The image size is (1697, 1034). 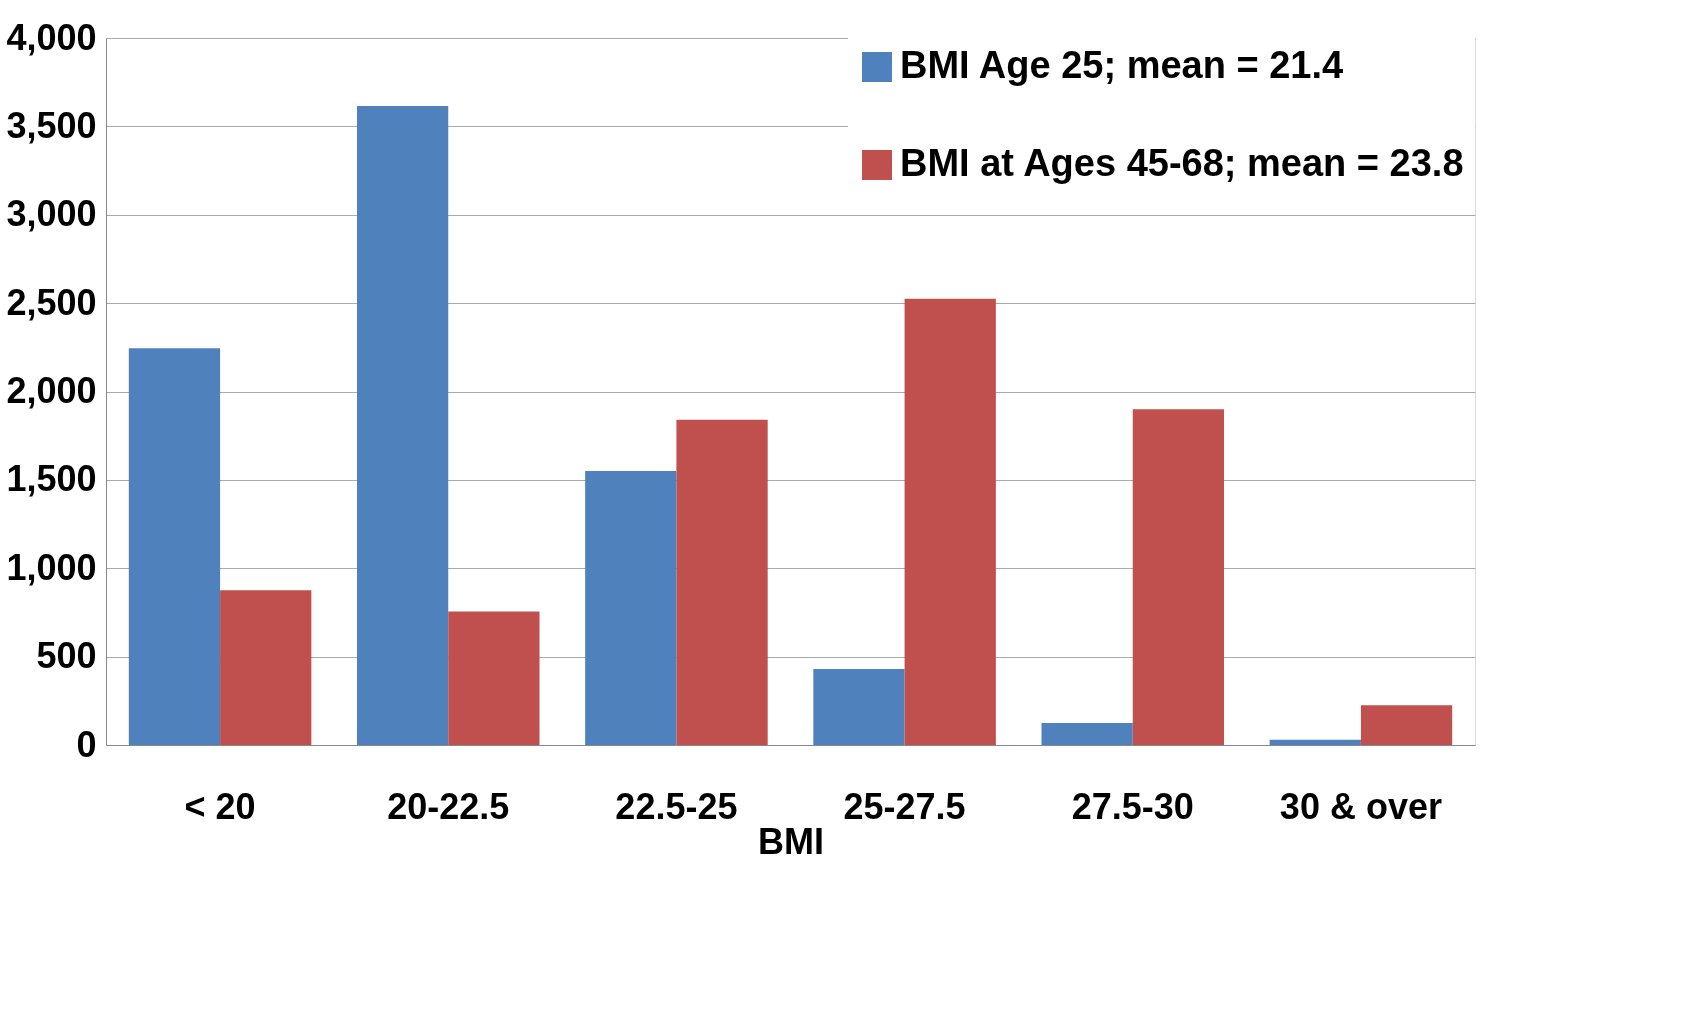 What do you see at coordinates (676, 806) in the screenshot?
I see `x-tick-label: 22.5-25` at bounding box center [676, 806].